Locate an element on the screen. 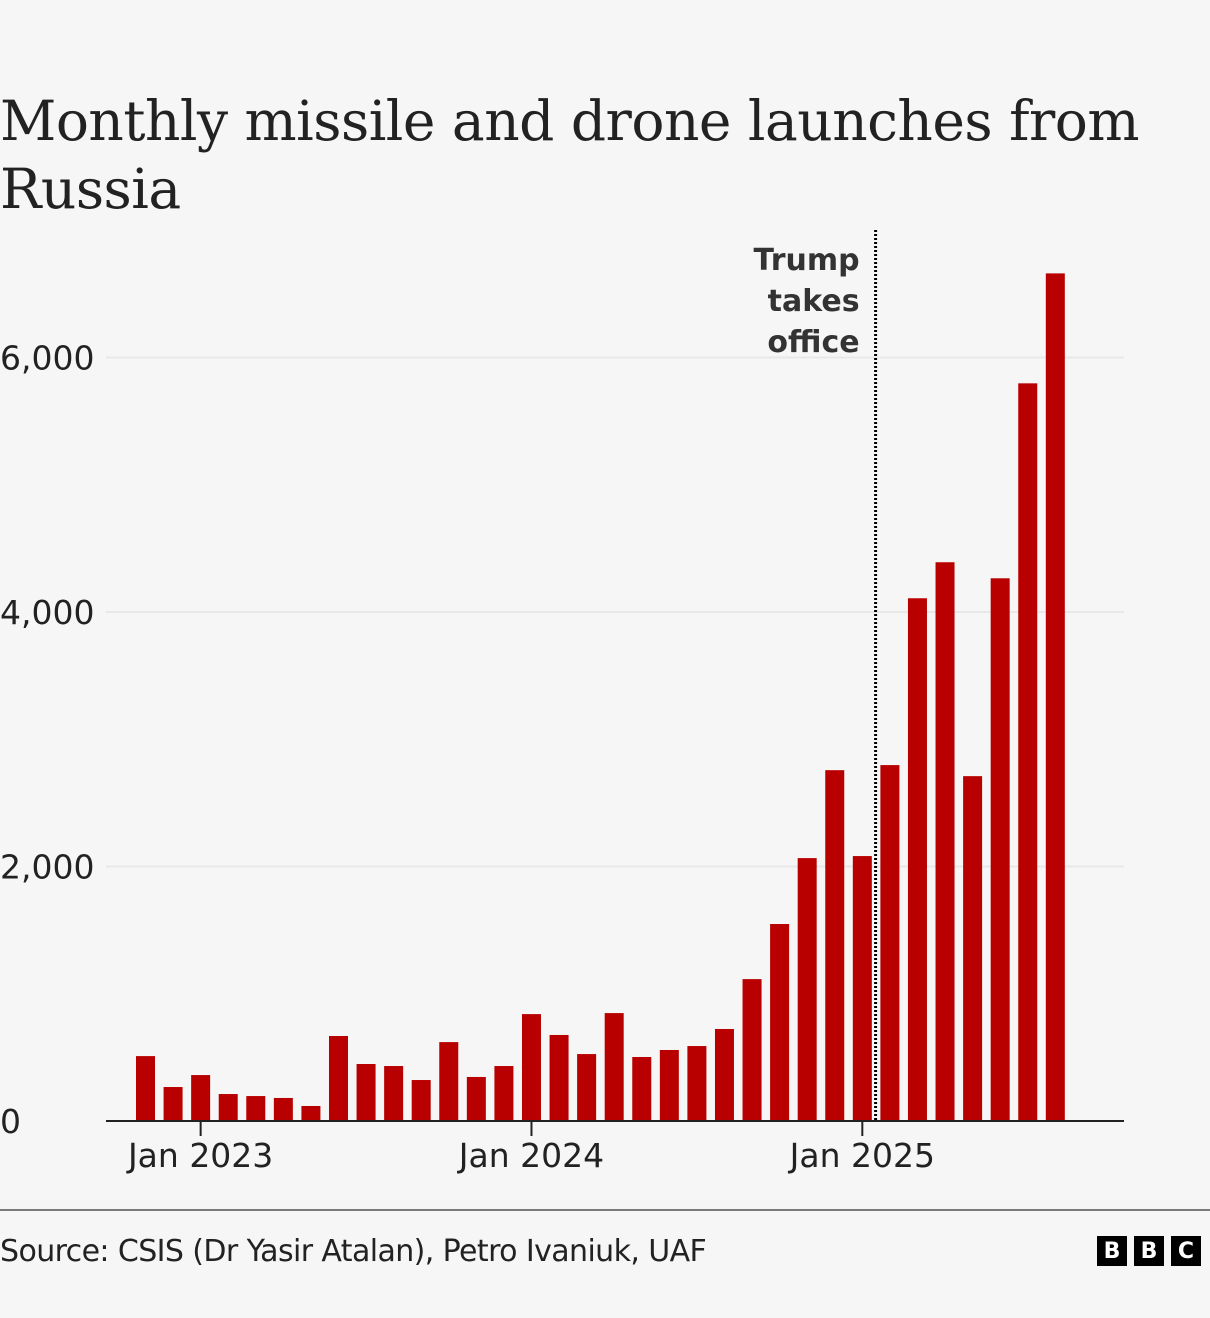 This screenshot has width=1210, height=1318. y-axis-ticks: 0 2,000 4,000 6,000 is located at coordinates (47, 740).